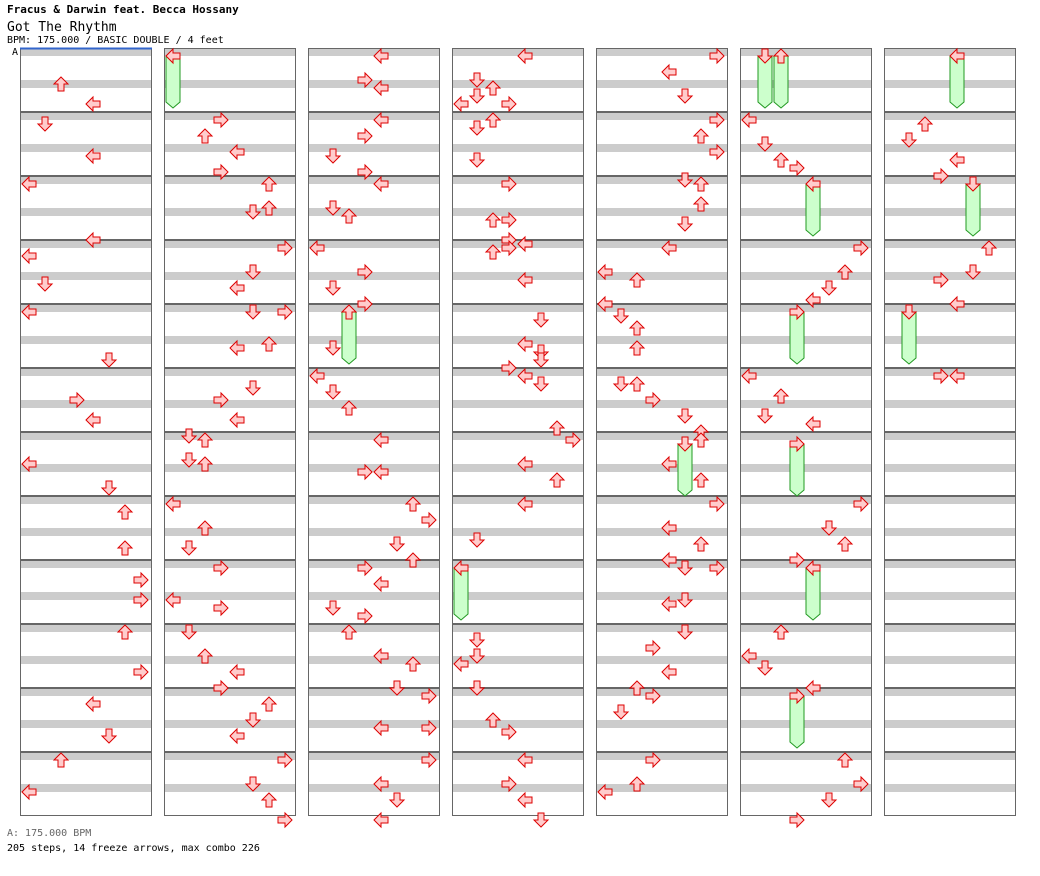 This screenshot has height=876, width=1040. I want to click on bpm-list: A: 175.000 BPM, so click(49, 833).